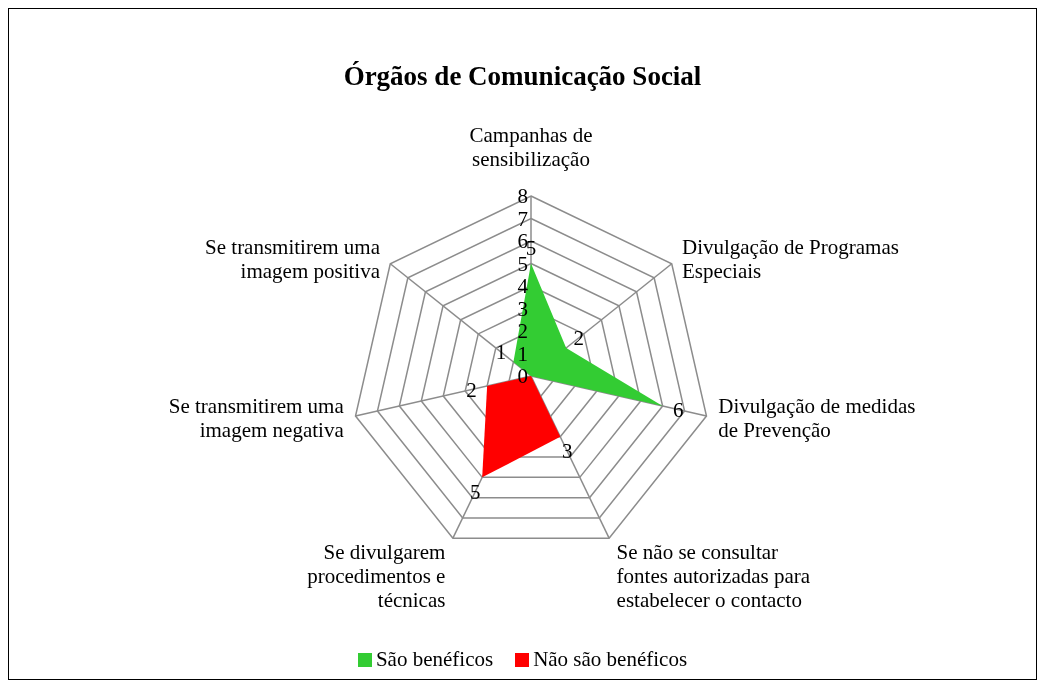 The width and height of the screenshot is (1045, 688). What do you see at coordinates (522, 76) in the screenshot?
I see `chart-title: Órgãos de Comunicação Social` at bounding box center [522, 76].